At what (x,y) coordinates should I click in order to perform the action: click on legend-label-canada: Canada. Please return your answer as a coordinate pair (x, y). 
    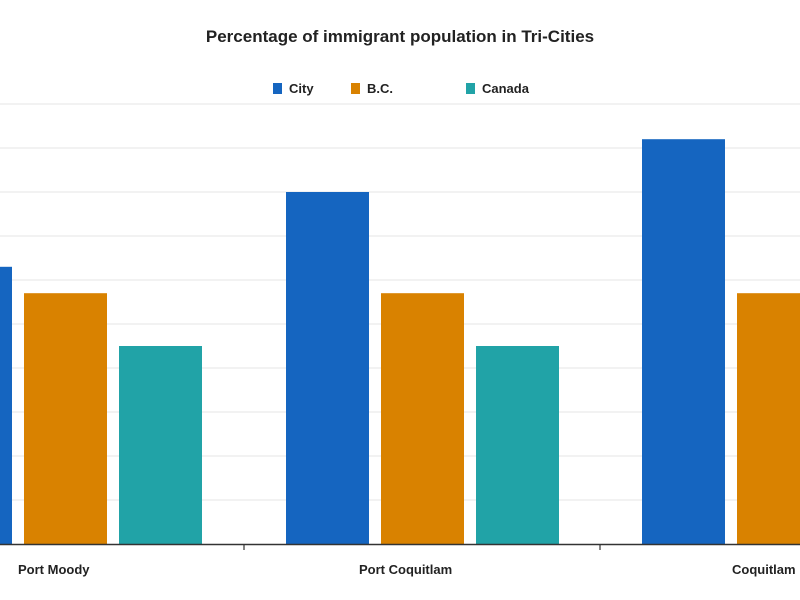
    Looking at the image, I should click on (505, 88).